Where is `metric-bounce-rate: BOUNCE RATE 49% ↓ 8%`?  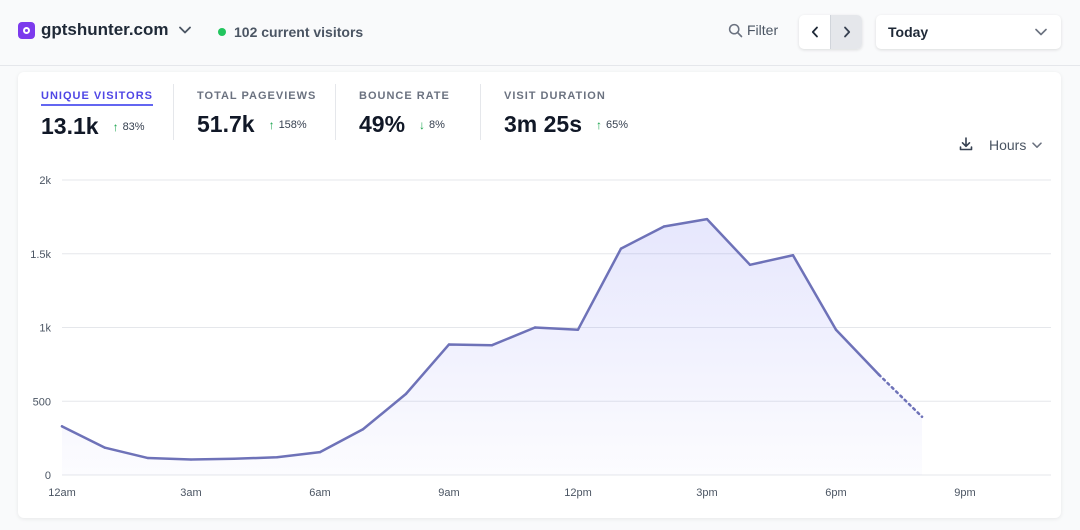
metric-bounce-rate: BOUNCE RATE 49% ↓ 8% is located at coordinates (404, 112).